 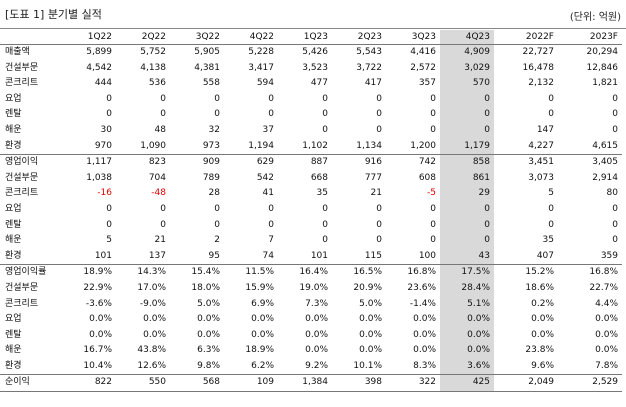 I want to click on table-cell: 550, so click(x=143, y=383).